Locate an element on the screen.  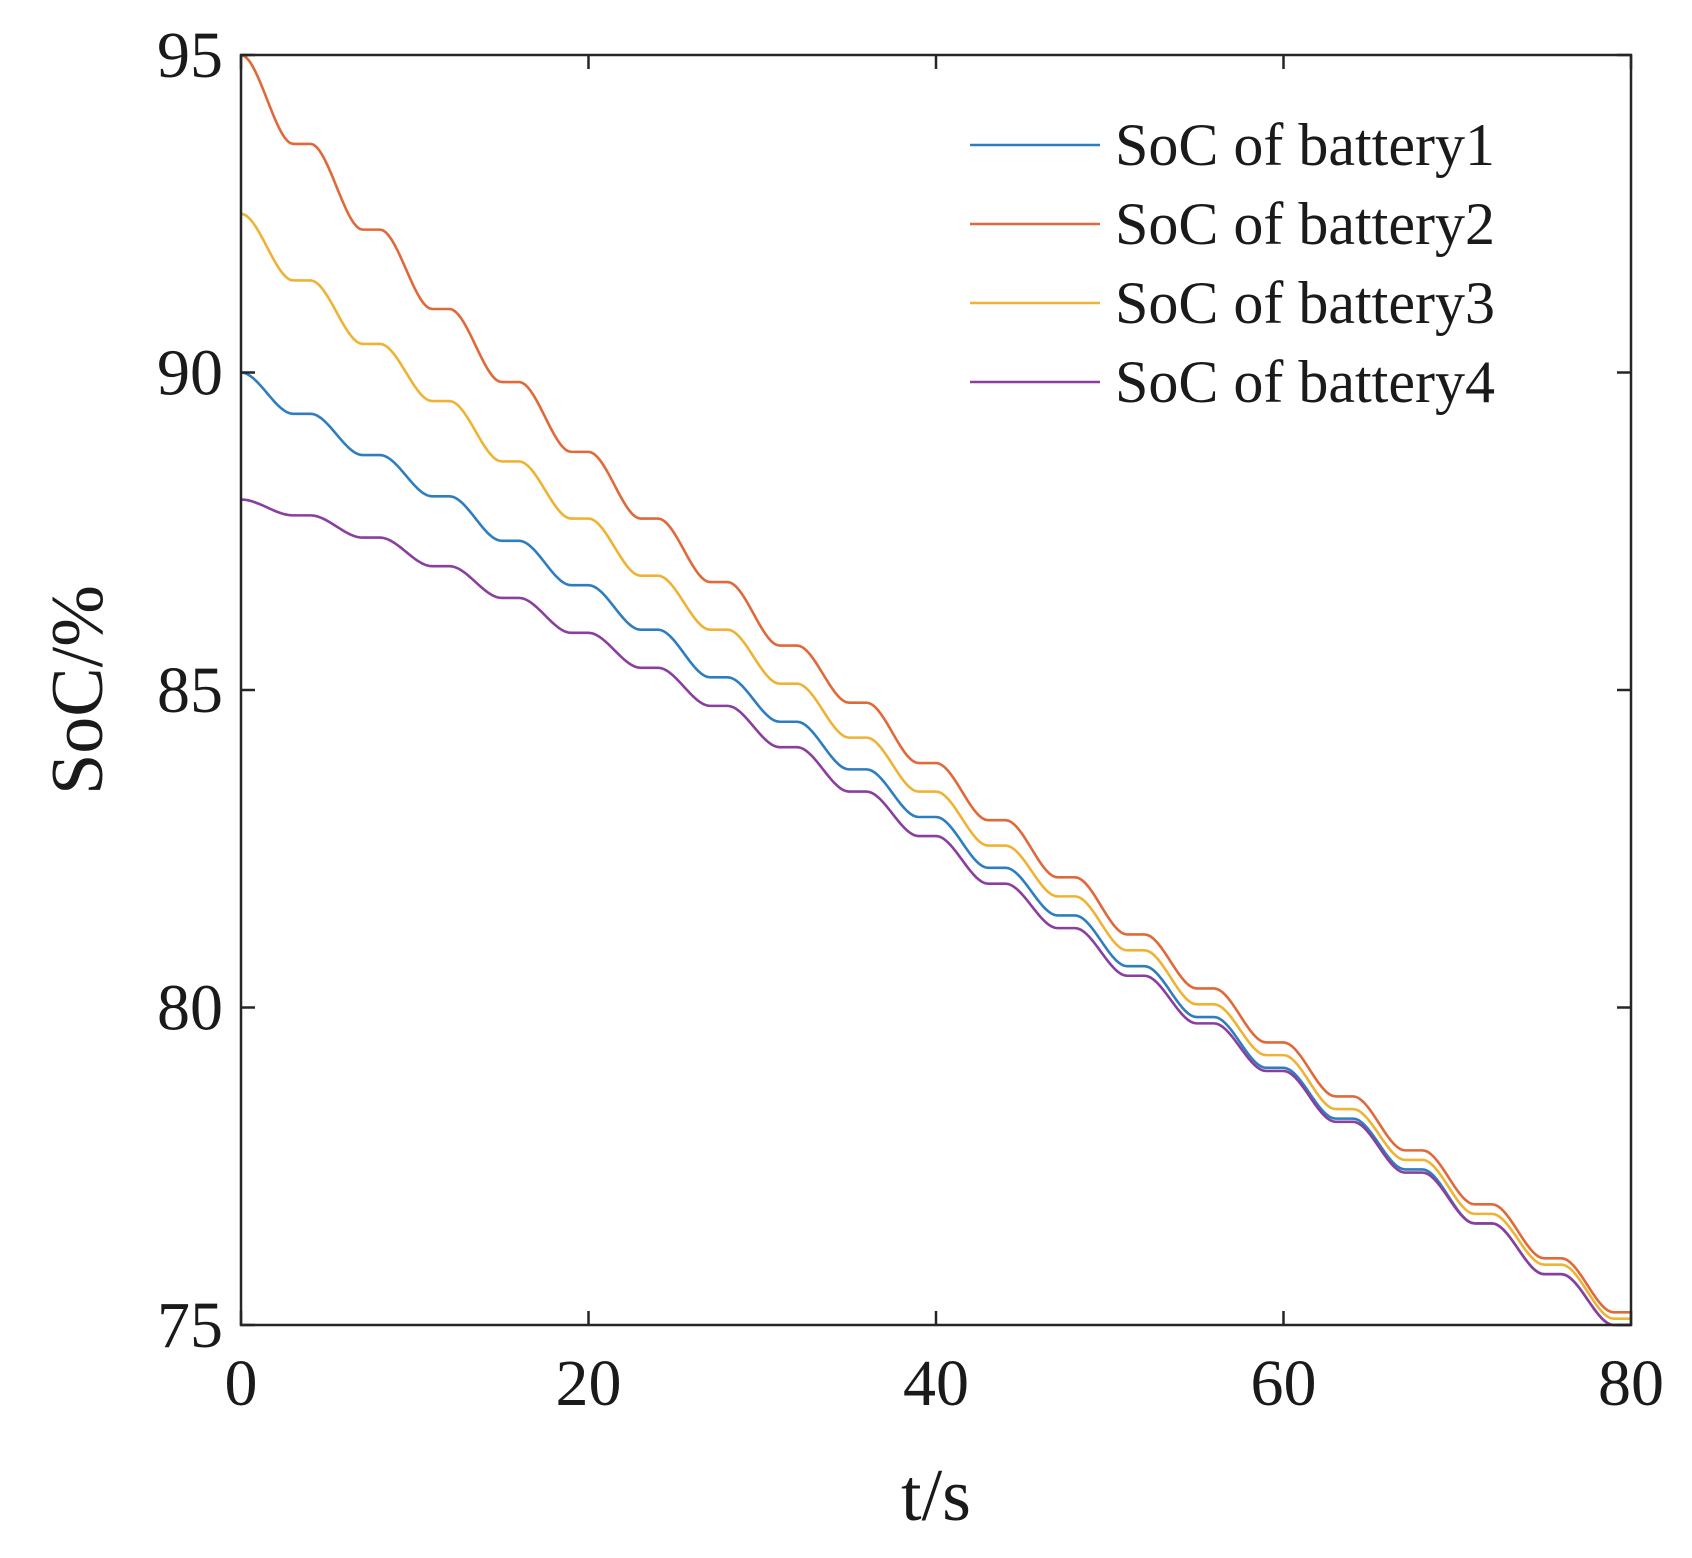
y-axis-label: SoC/% is located at coordinates (78, 690).